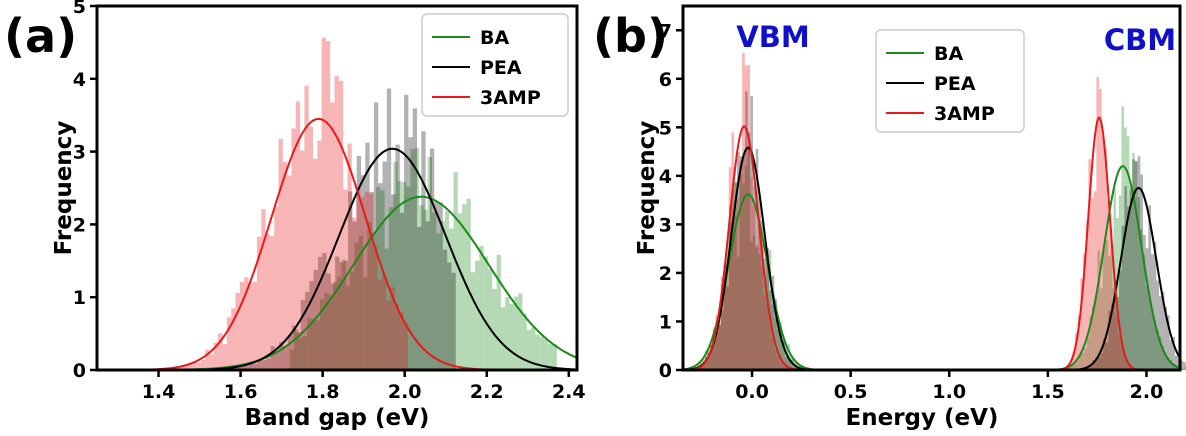 The image size is (1186, 436). I want to click on y-tick-label-1: 1, so click(79, 298).